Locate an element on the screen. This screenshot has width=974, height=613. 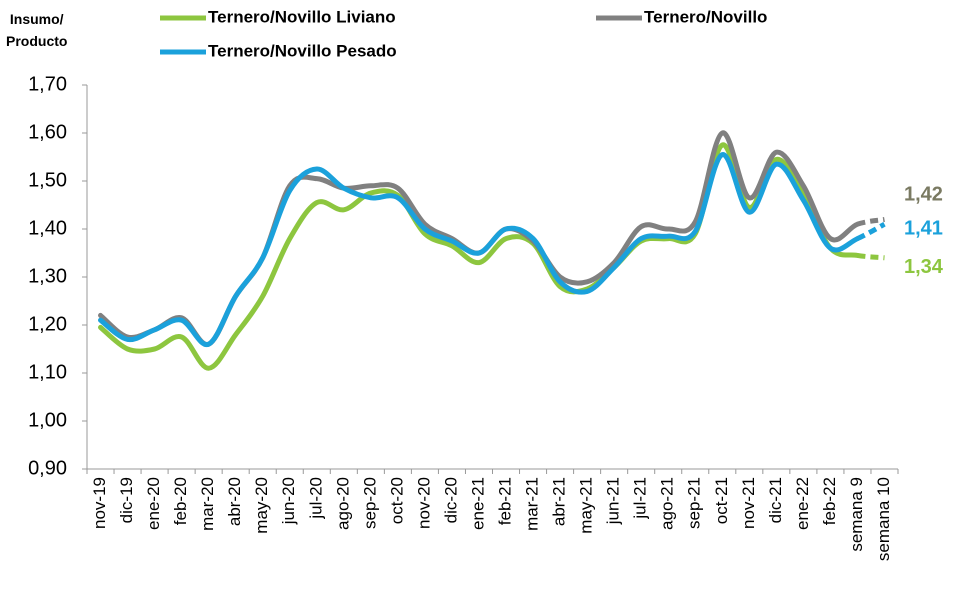
x-tick-label: feb-21 is located at coordinates (505, 501).